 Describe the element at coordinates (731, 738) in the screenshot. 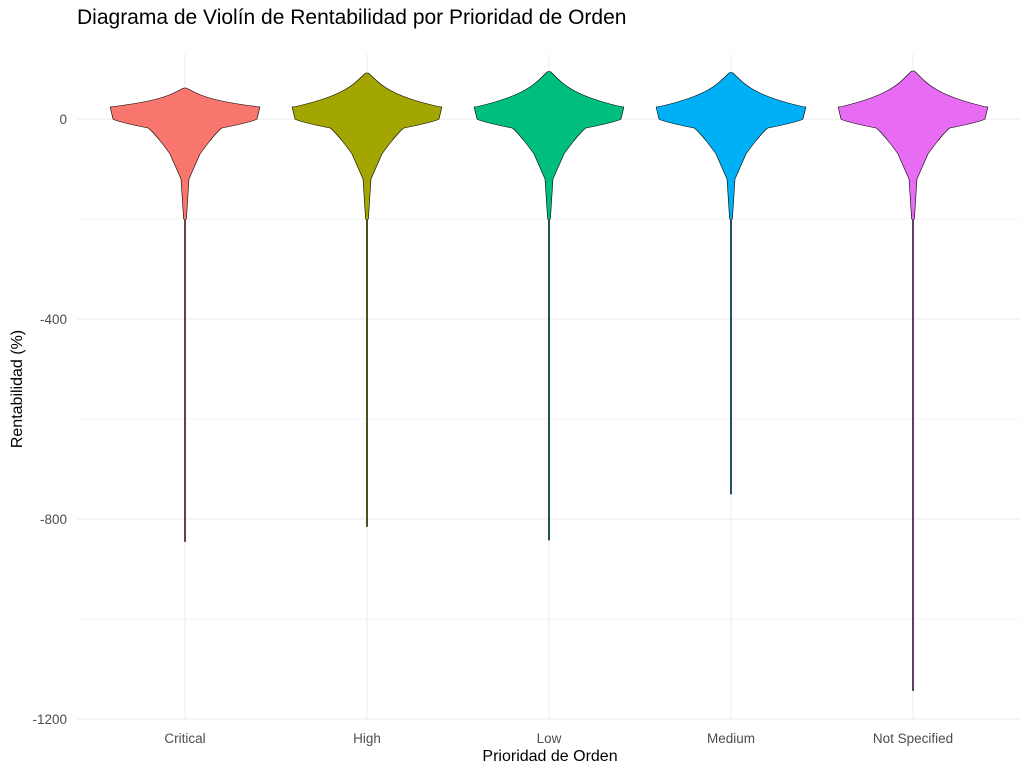

I see `x-tick-label: Medium` at that location.